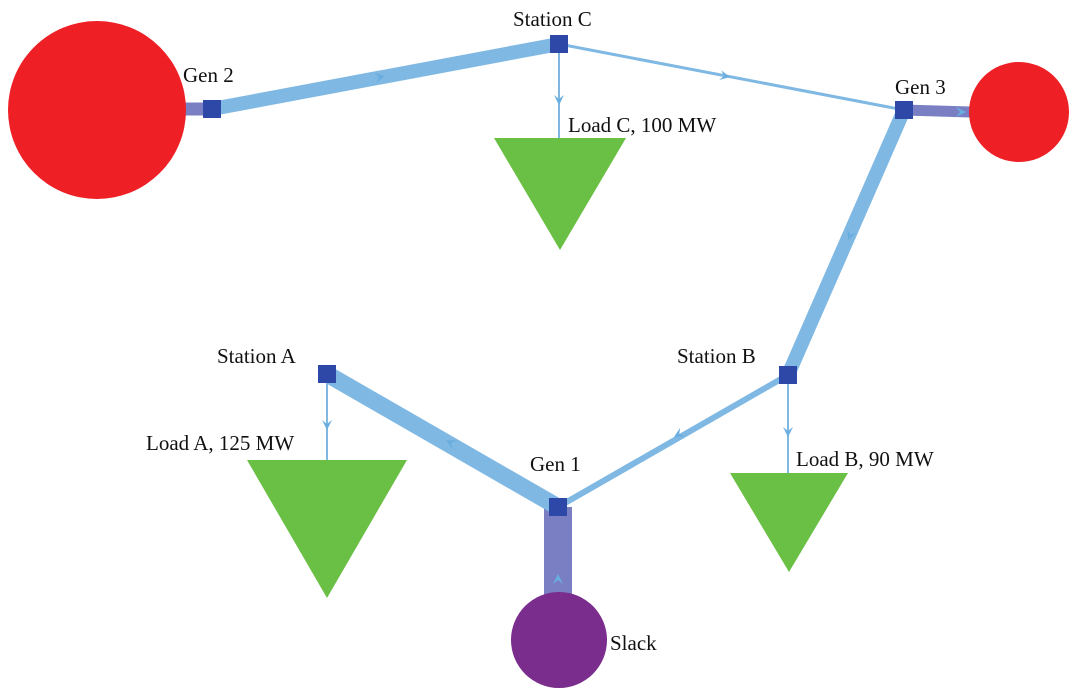 The image size is (1076, 693). What do you see at coordinates (789, 522) in the screenshot?
I see `load-b-triangle` at bounding box center [789, 522].